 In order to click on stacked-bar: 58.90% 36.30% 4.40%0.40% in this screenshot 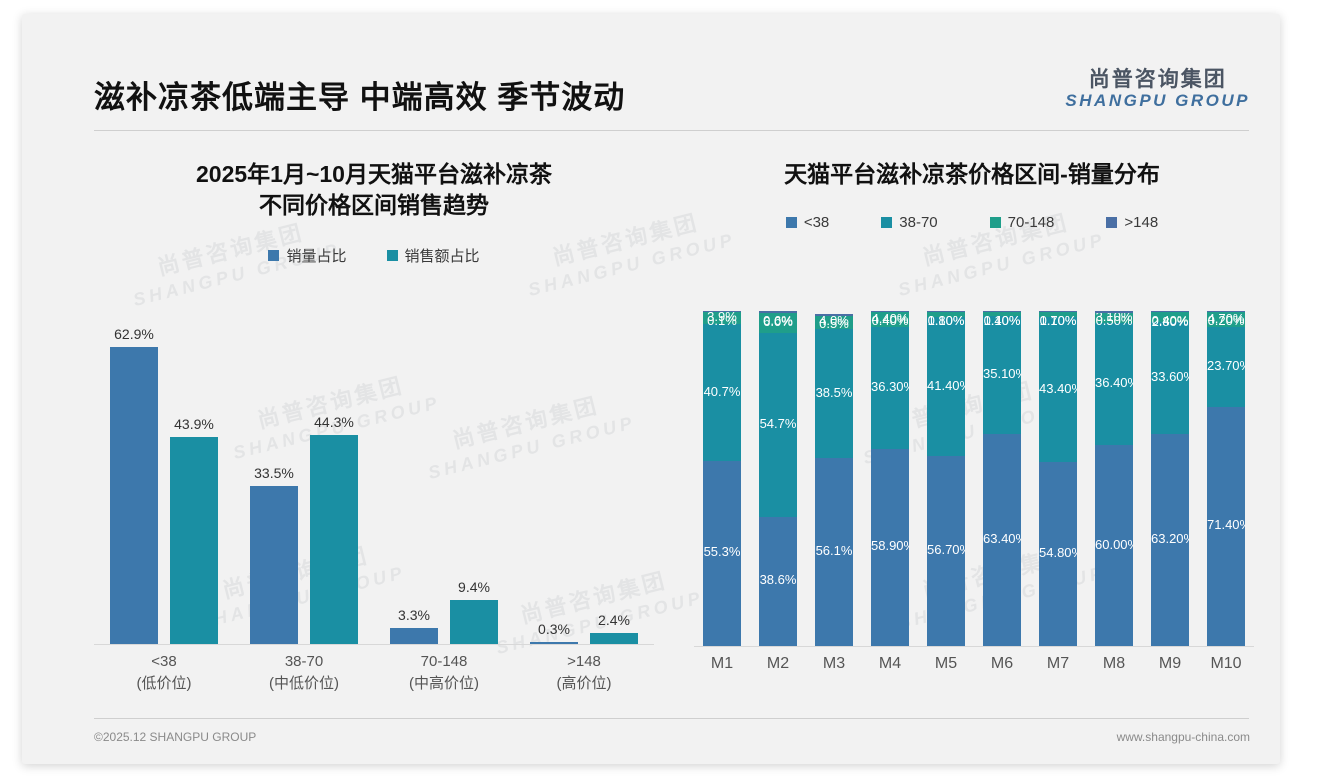, I will do `click(890, 478)`.